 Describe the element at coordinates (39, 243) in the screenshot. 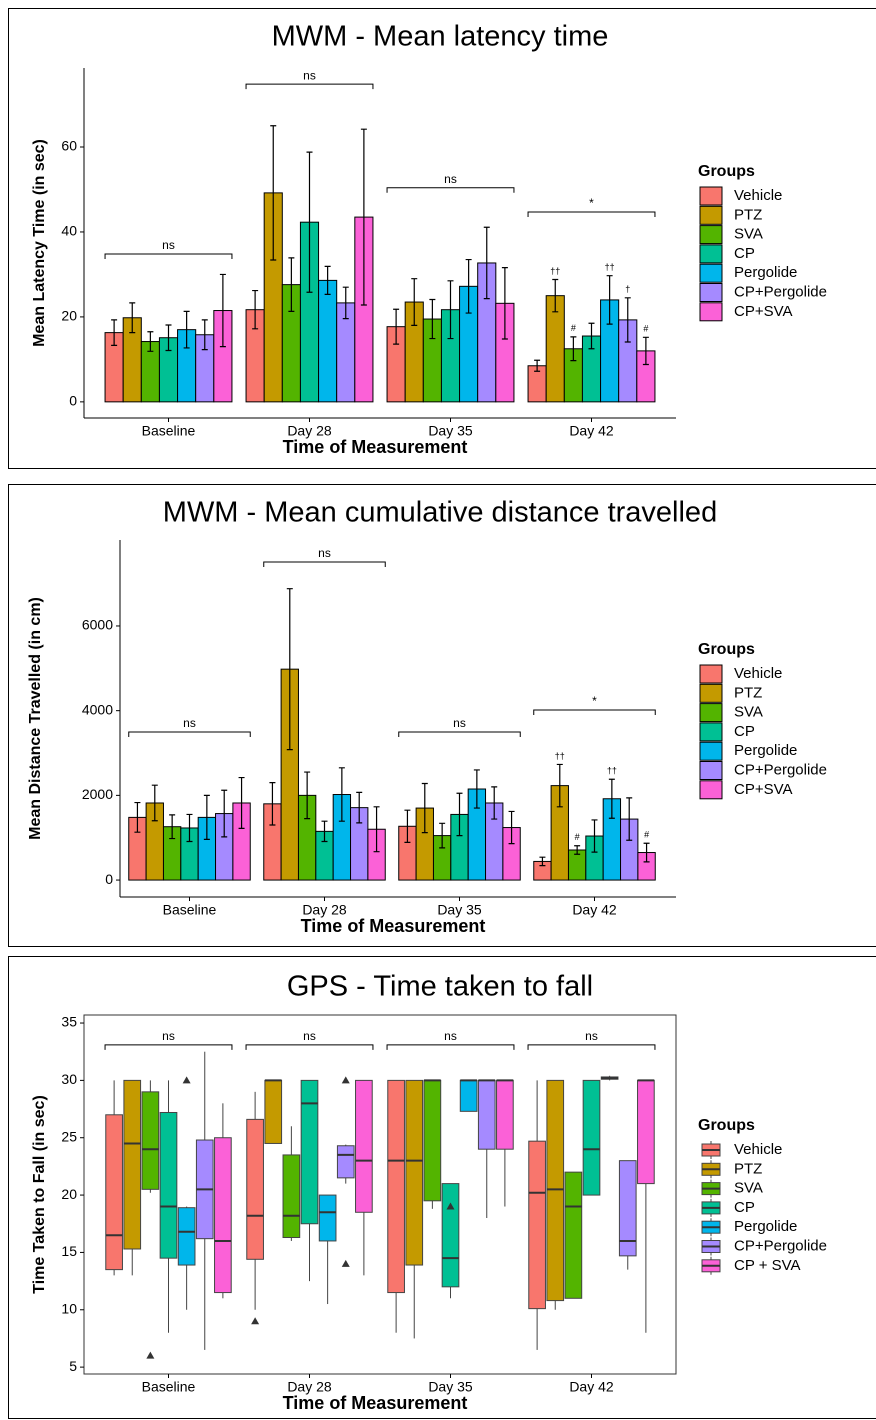

I see `y-axis-title: Mean Latency Time (in sec)` at that location.